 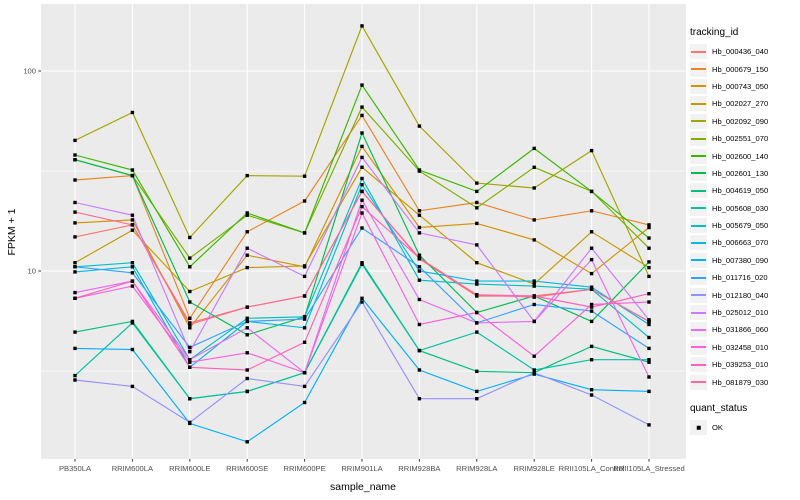 What do you see at coordinates (740, 243) in the screenshot?
I see `legend-label: Hb_006663_070` at bounding box center [740, 243].